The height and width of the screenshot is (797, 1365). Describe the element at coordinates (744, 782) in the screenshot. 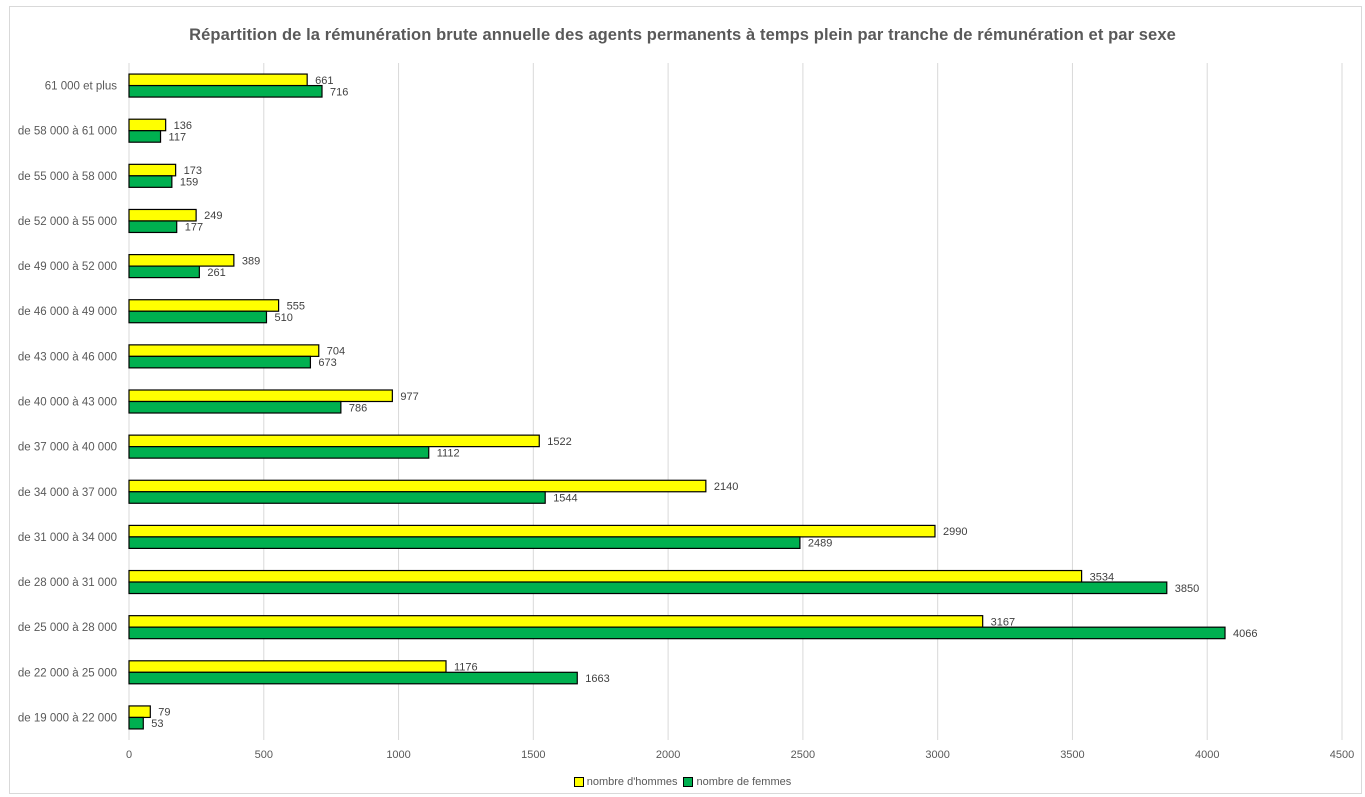

I see `legend-label: nombre de femmes` at that location.